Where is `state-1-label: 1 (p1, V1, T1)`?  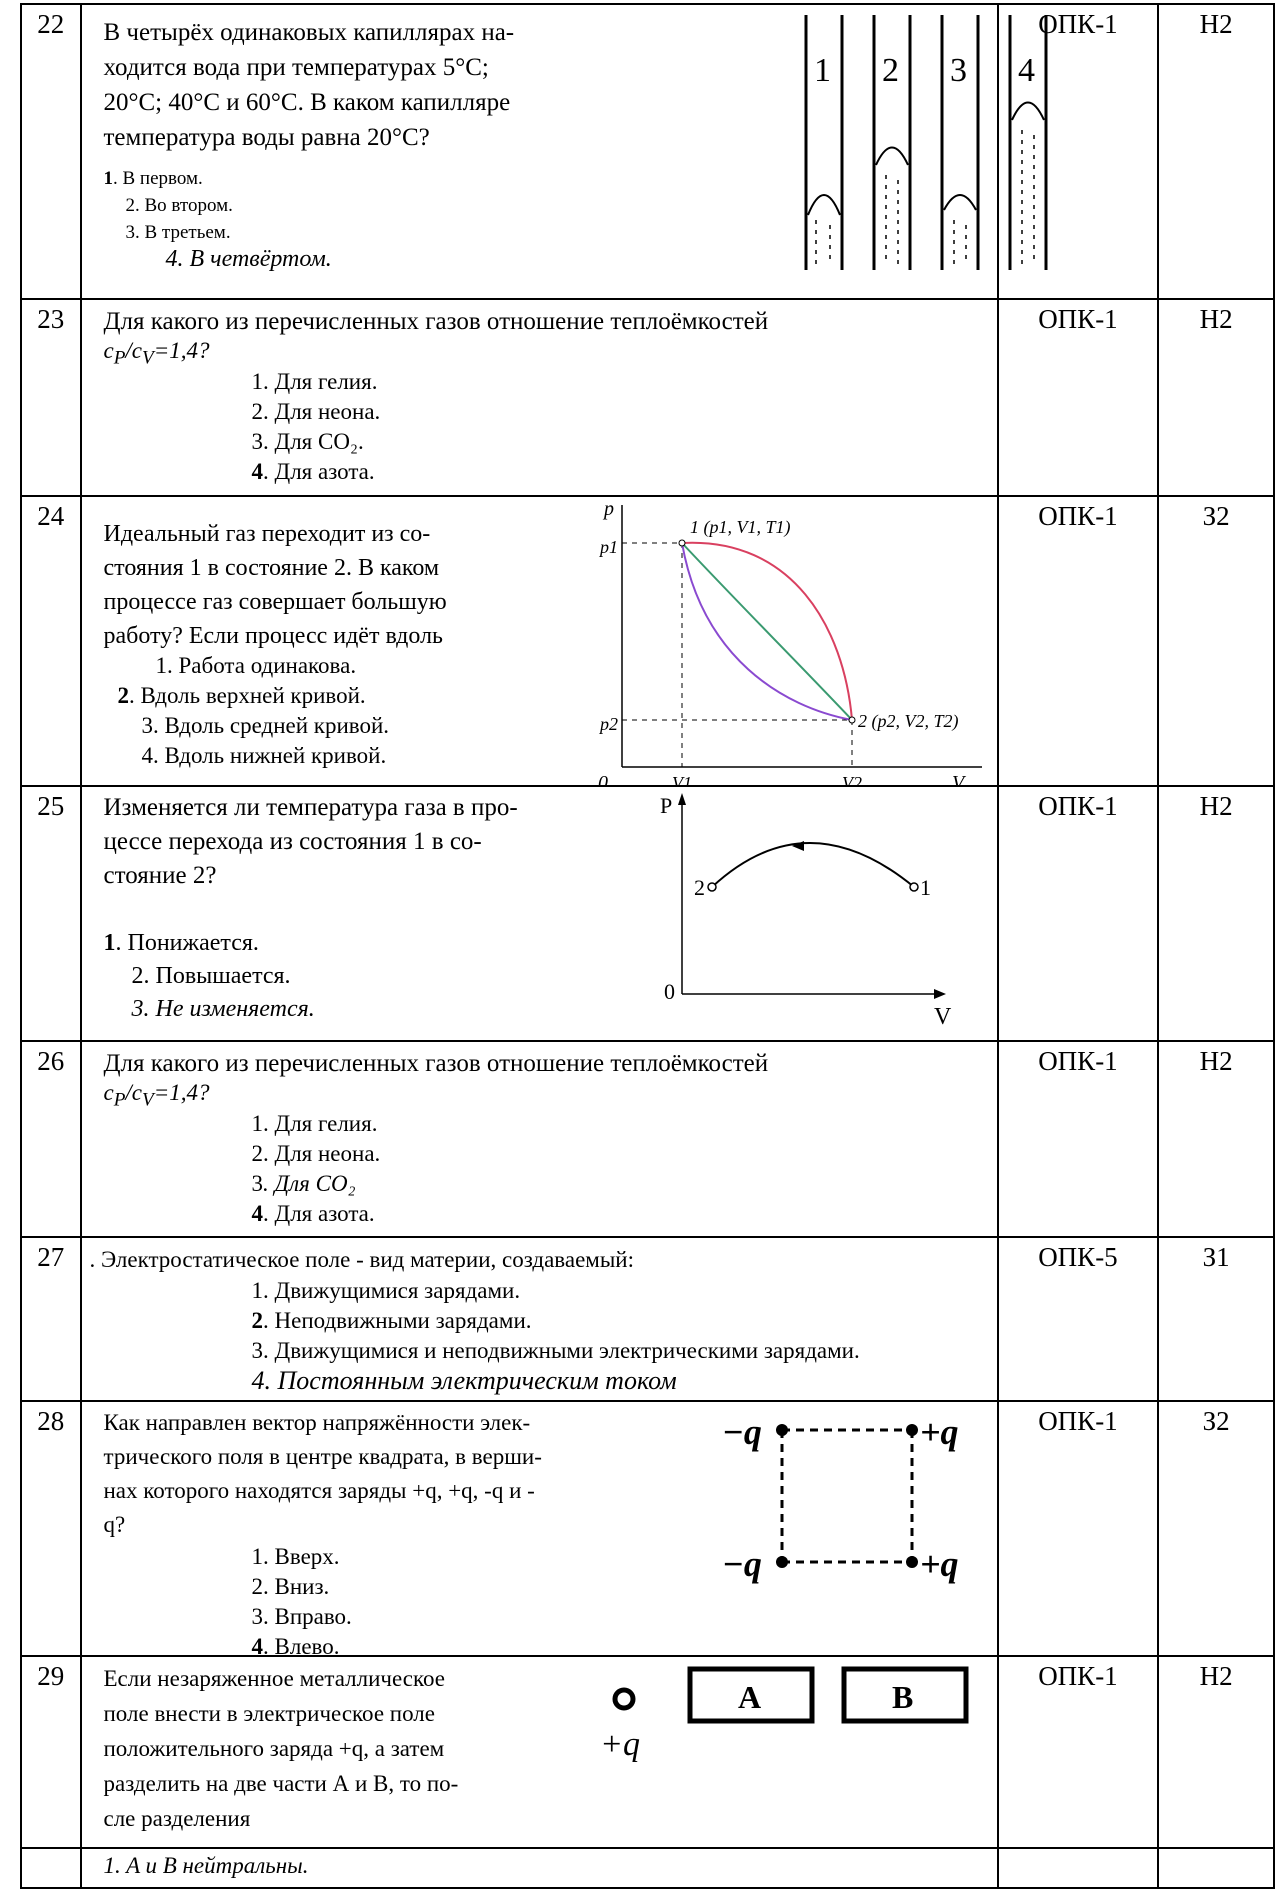 state-1-label: 1 (p1, V1, T1) is located at coordinates (740, 527).